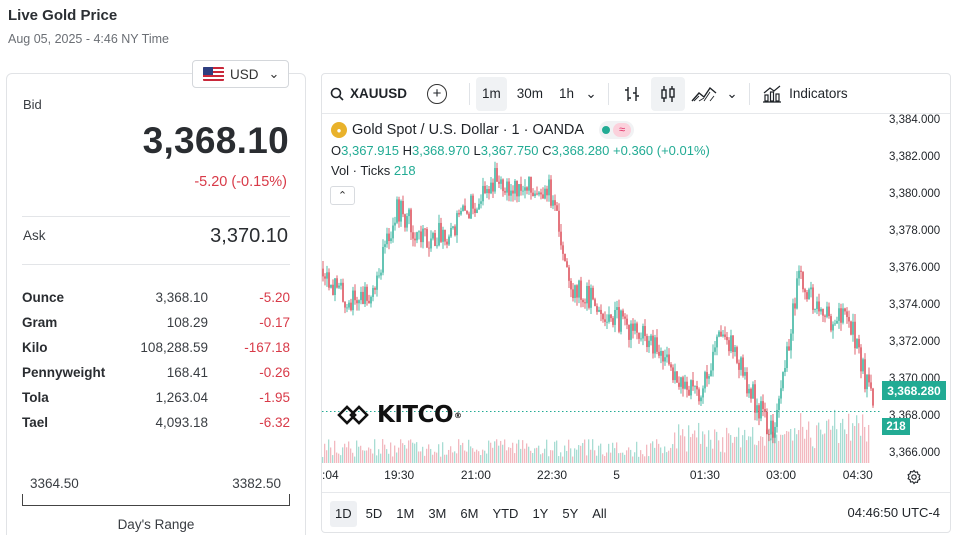  What do you see at coordinates (491, 93) in the screenshot?
I see `interval-1m: 1m` at bounding box center [491, 93].